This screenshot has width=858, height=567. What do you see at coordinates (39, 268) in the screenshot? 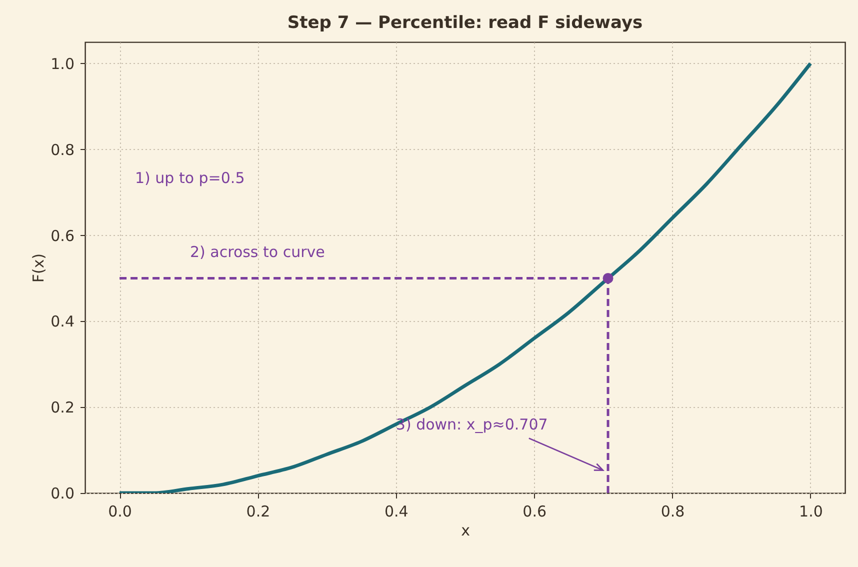
I see `y-axis-title: F(x)` at bounding box center [39, 268].